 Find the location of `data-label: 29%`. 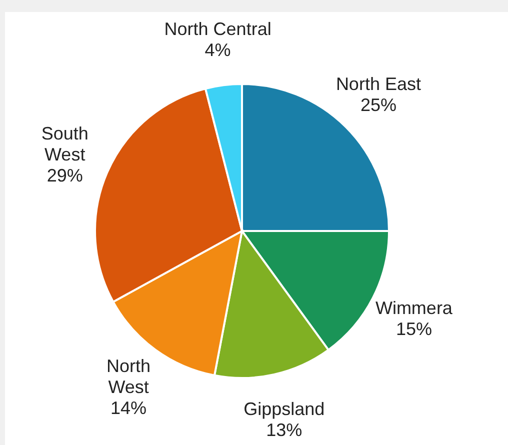

data-label: 29% is located at coordinates (64, 175).